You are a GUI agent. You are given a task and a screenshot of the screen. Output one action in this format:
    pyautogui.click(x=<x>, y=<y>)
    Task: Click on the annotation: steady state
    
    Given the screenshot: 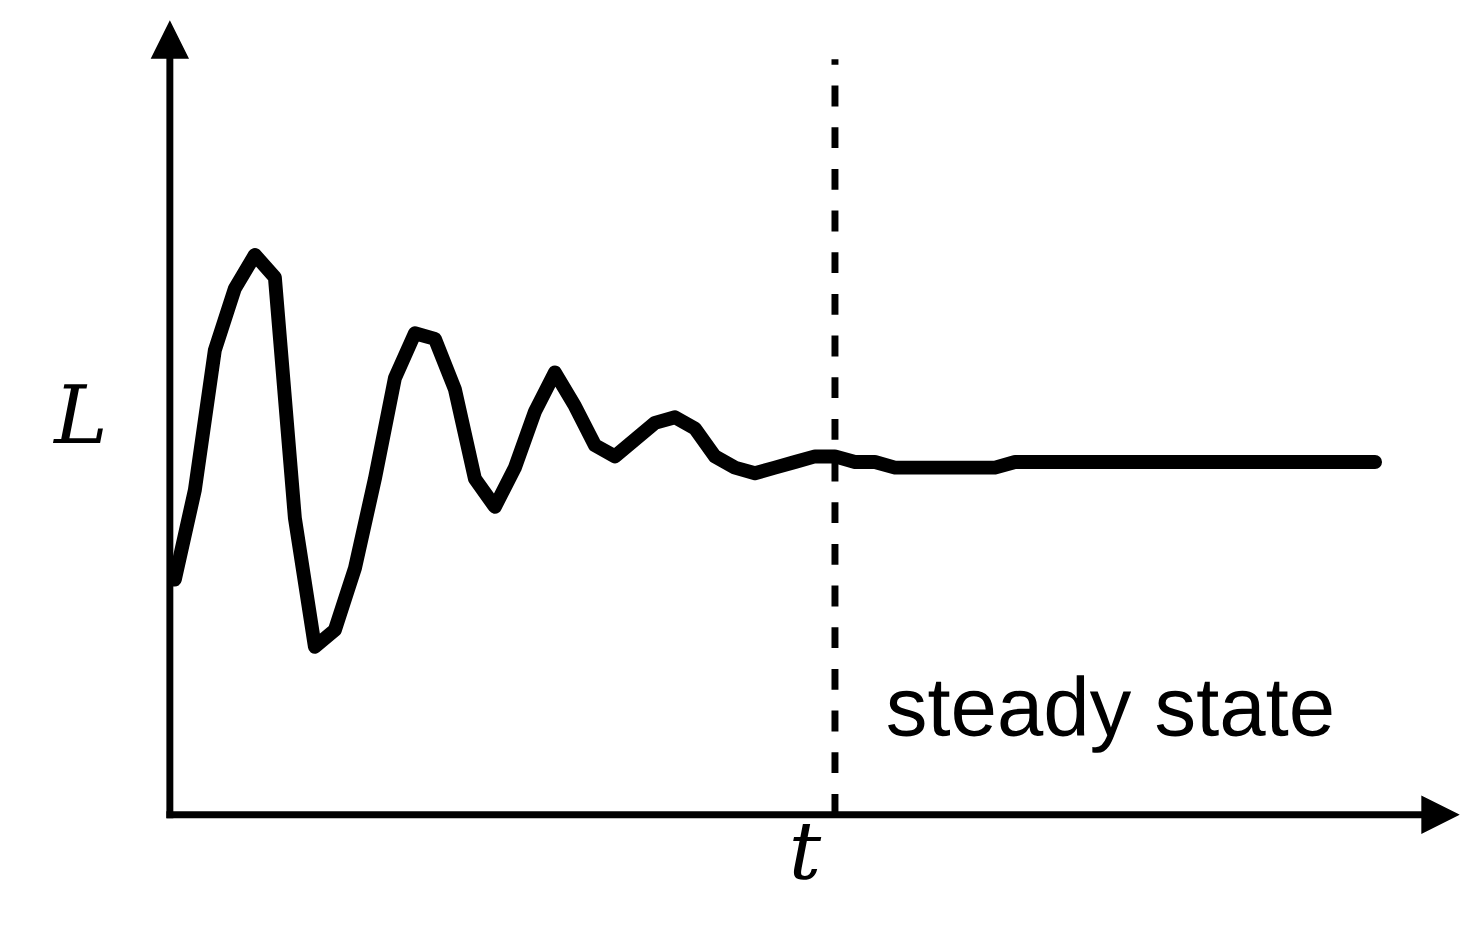 What is the action you would take?
    pyautogui.click(x=1110, y=714)
    